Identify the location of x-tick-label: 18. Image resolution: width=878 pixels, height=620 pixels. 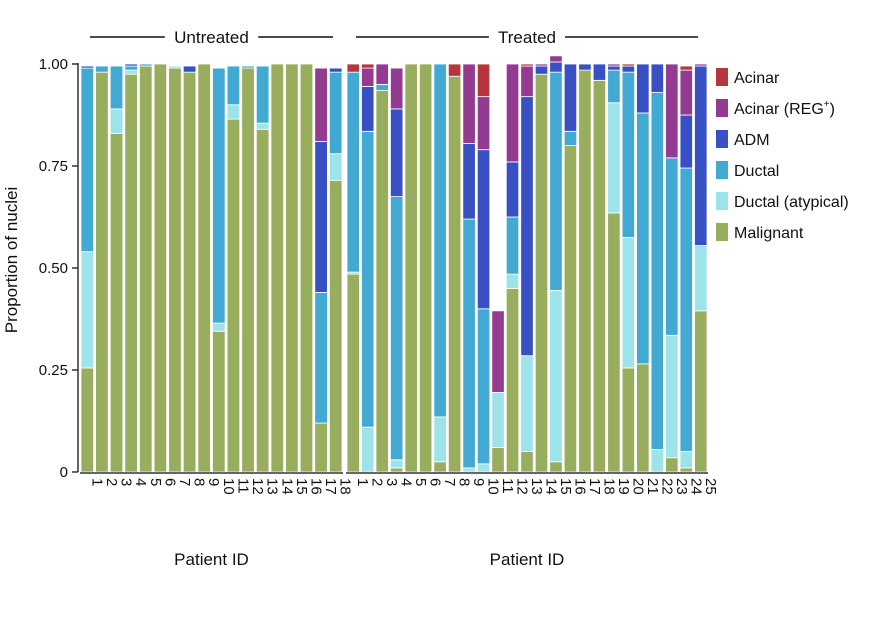
(345, 486).